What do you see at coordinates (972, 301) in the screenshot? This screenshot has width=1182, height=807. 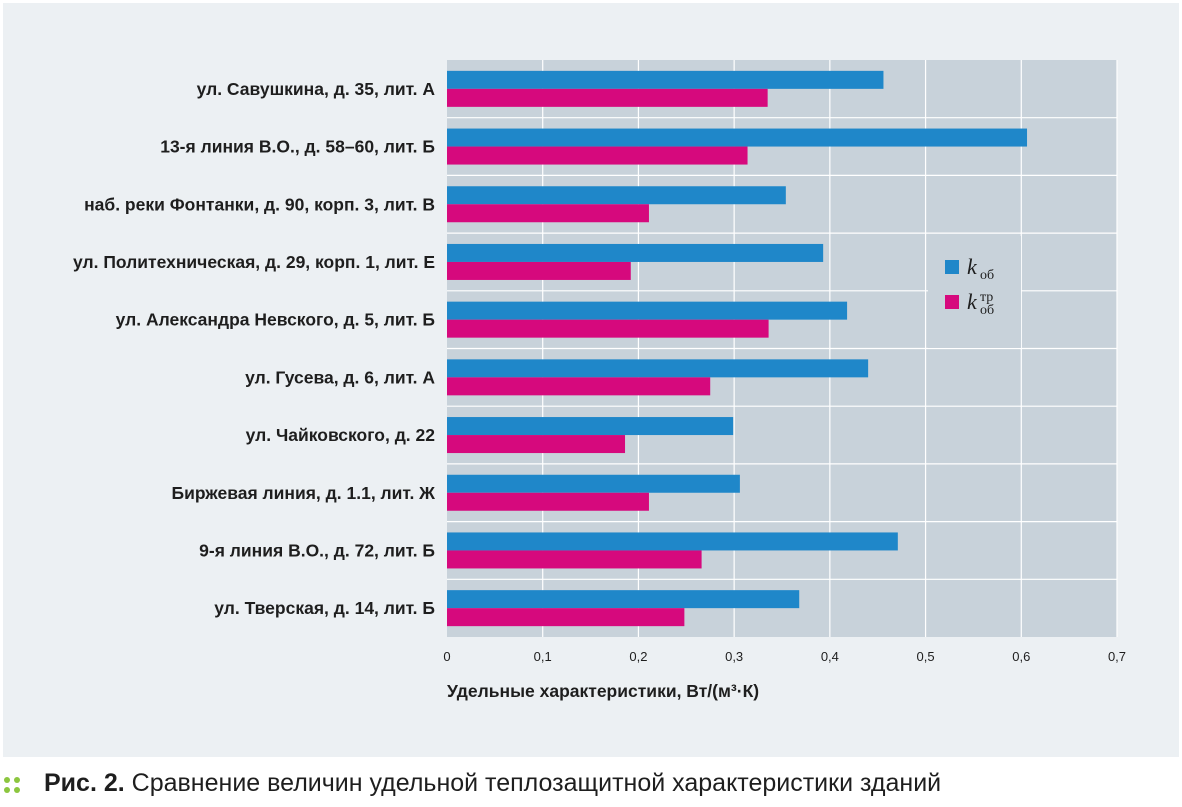 I see `legend-label-2: k` at bounding box center [972, 301].